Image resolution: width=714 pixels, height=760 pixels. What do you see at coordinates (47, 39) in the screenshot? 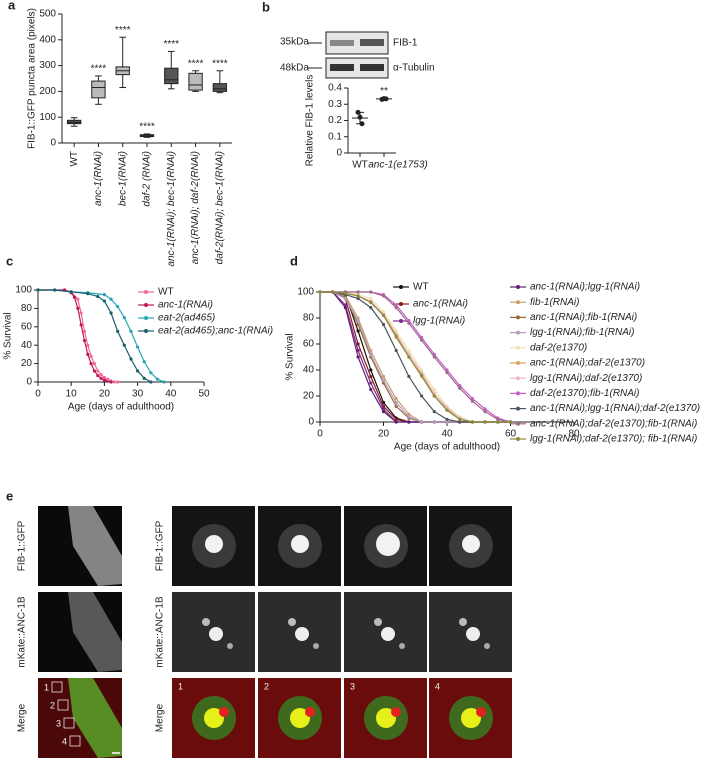
I see `y-tick-label: 400` at bounding box center [47, 39].